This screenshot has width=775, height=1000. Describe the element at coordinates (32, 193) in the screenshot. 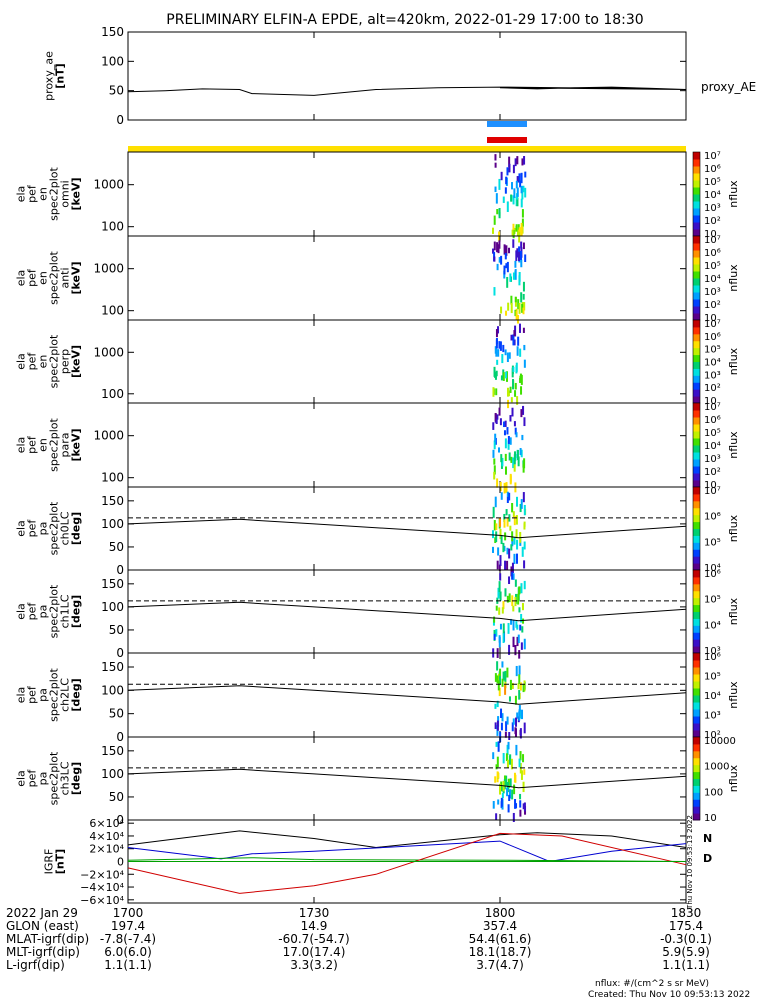

I see `ylabel-omni-1: pef` at that location.